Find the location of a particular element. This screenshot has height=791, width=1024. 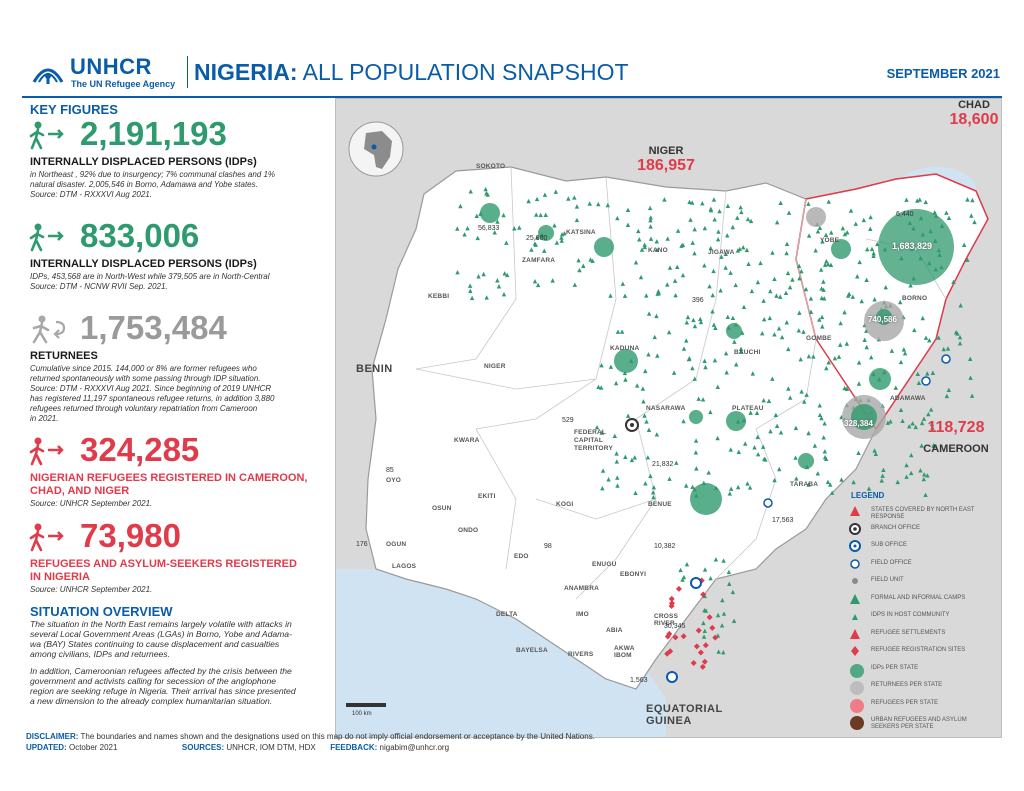

field-office-maiduguri is located at coordinates (946, 359).